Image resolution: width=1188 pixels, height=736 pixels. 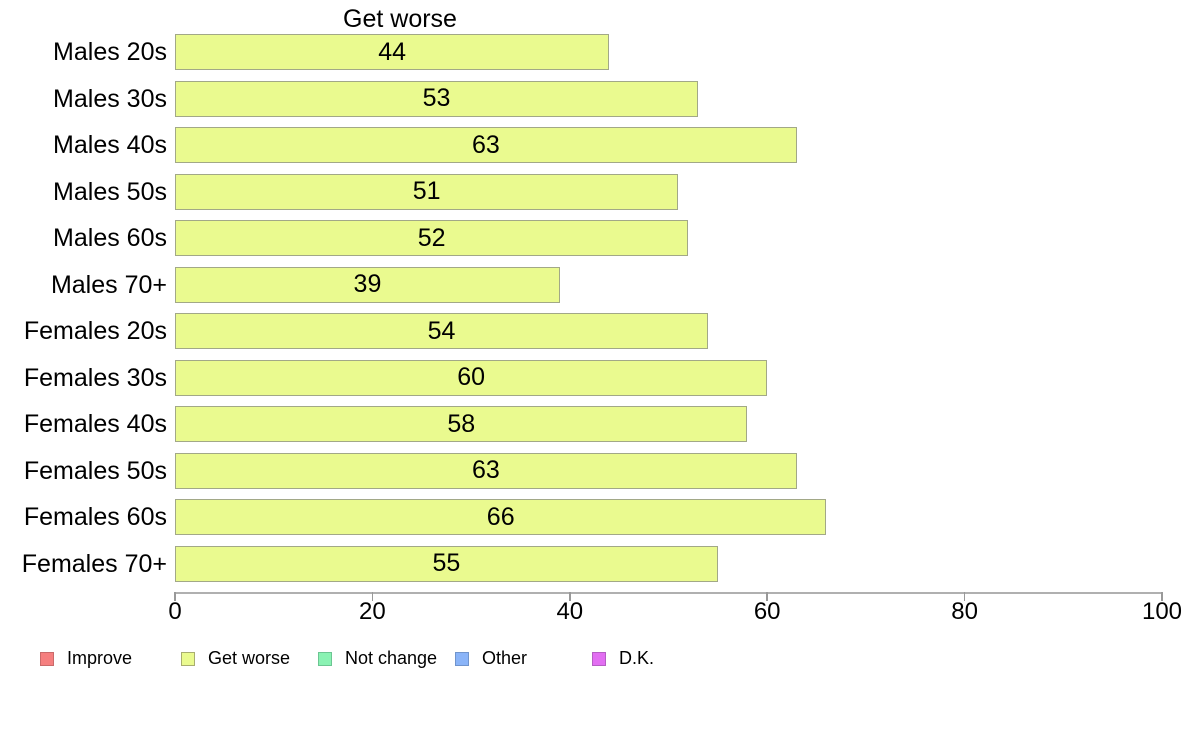 I want to click on x-axis-tick-label: 0, so click(x=175, y=611).